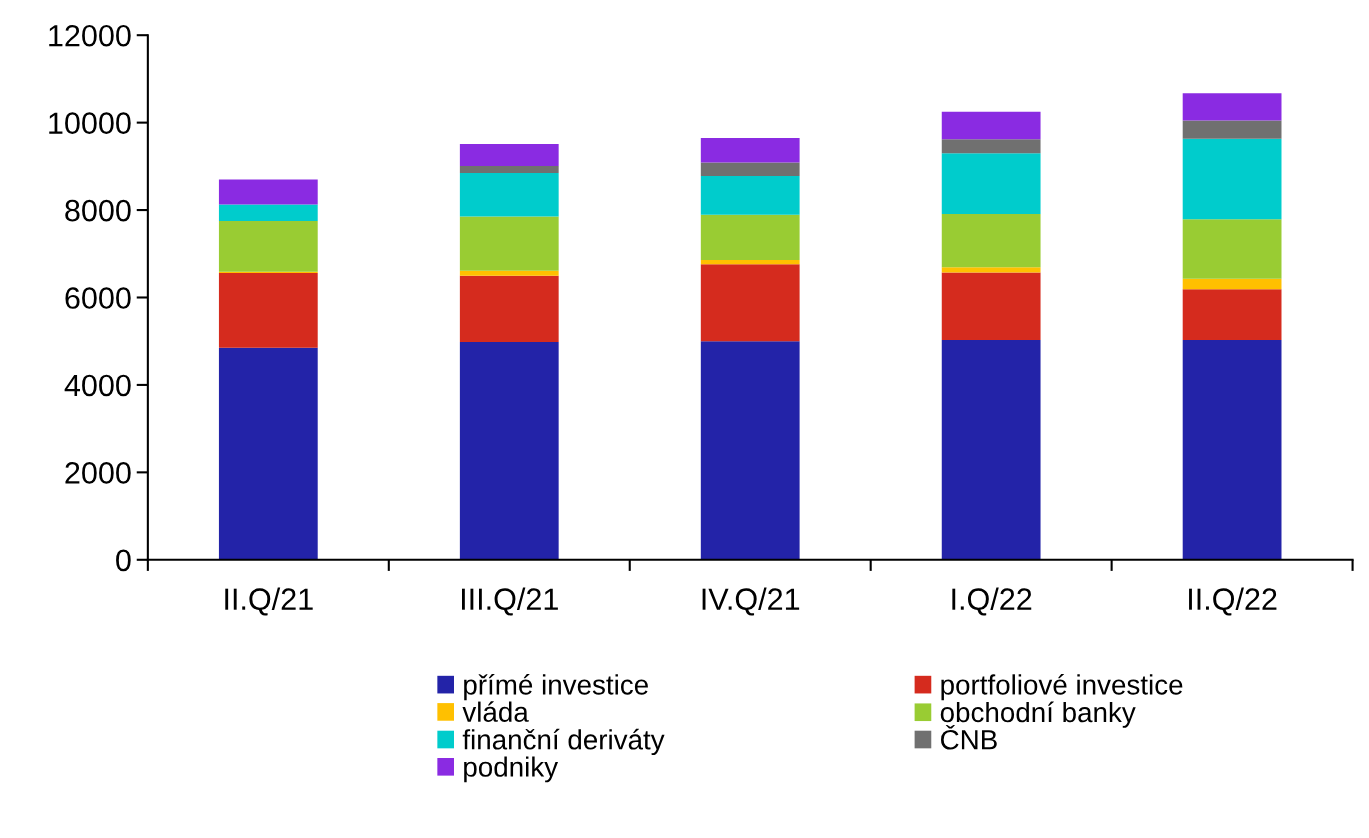 This screenshot has width=1369, height=838. Describe the element at coordinates (563, 742) in the screenshot. I see `legend-label: finanční deriváty` at that location.